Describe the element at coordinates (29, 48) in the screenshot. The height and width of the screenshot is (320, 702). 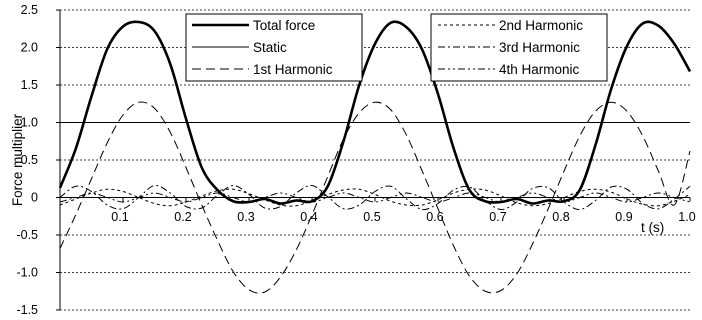
I see `y-tick-label: 2.0` at that location.